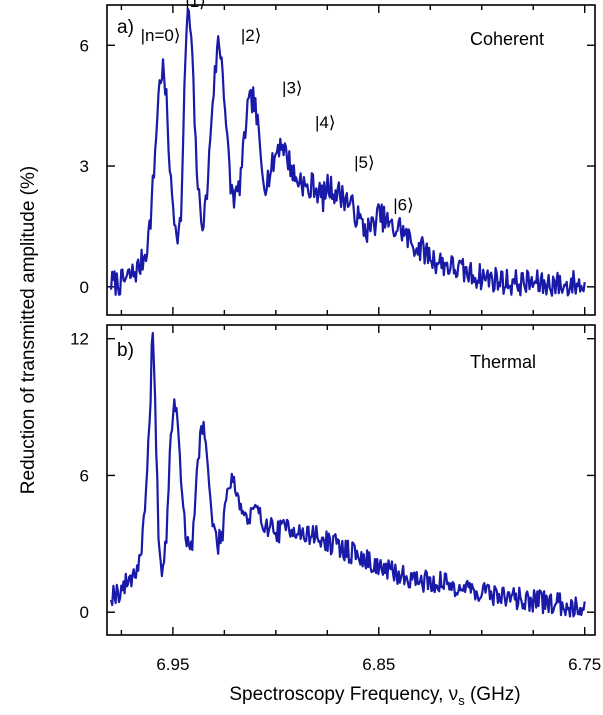  I want to click on y-axis-title: Reduction of transmitted amplitude (%), so click(28, 330).